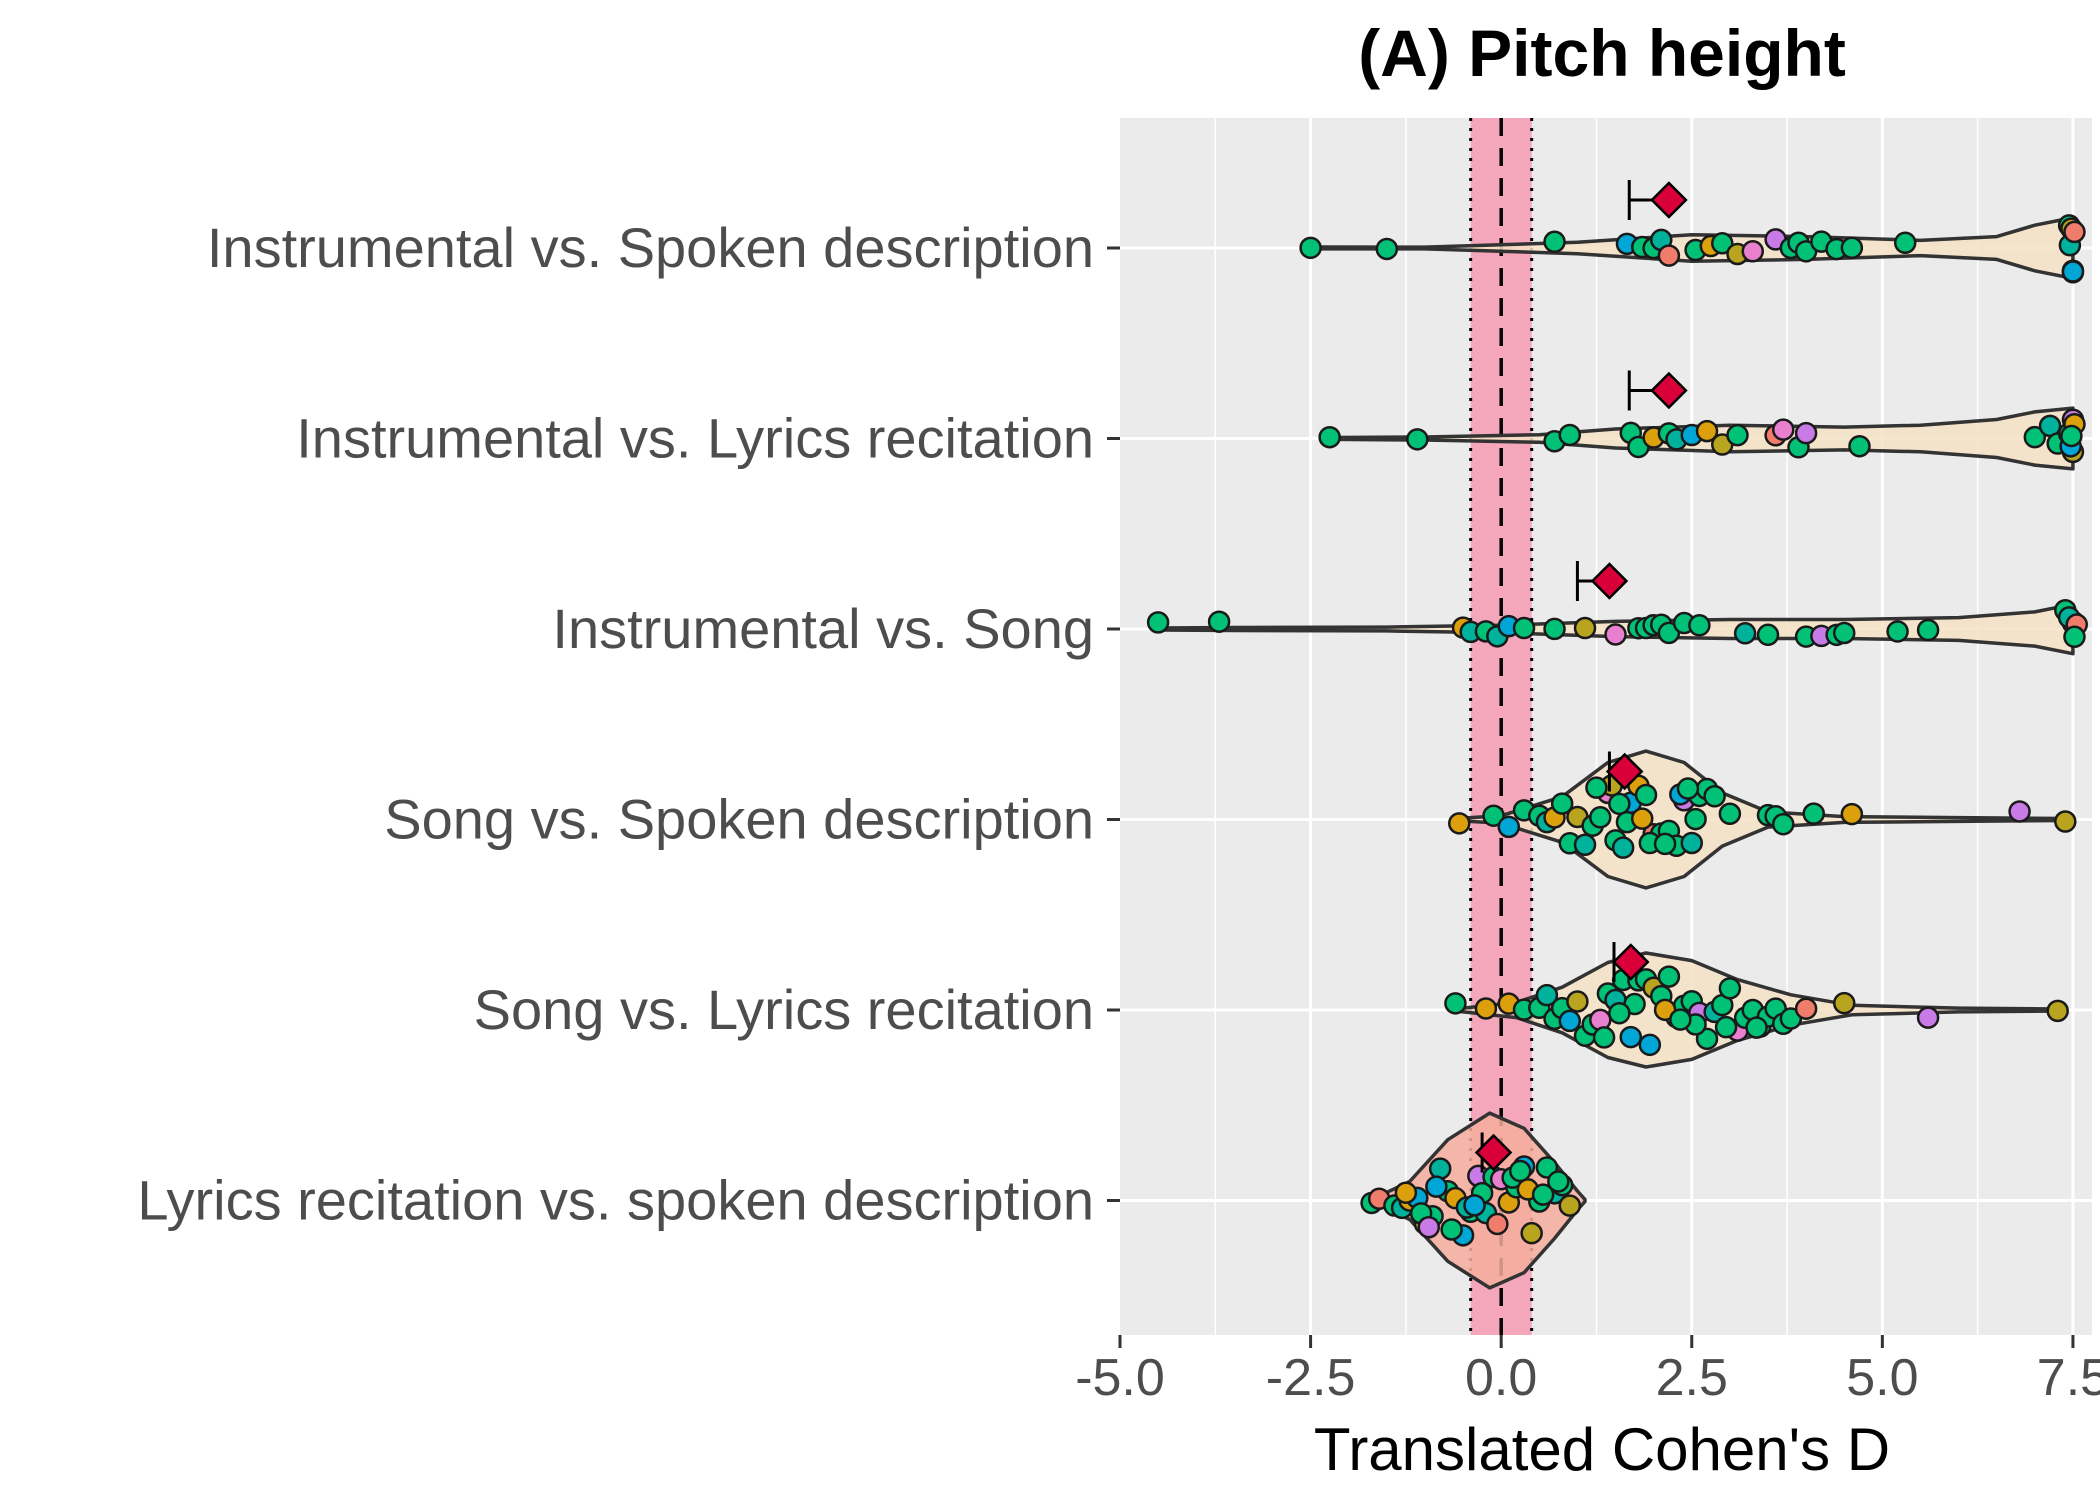  What do you see at coordinates (1882, 1378) in the screenshot?
I see `x-tick-label: 5.0` at bounding box center [1882, 1378].